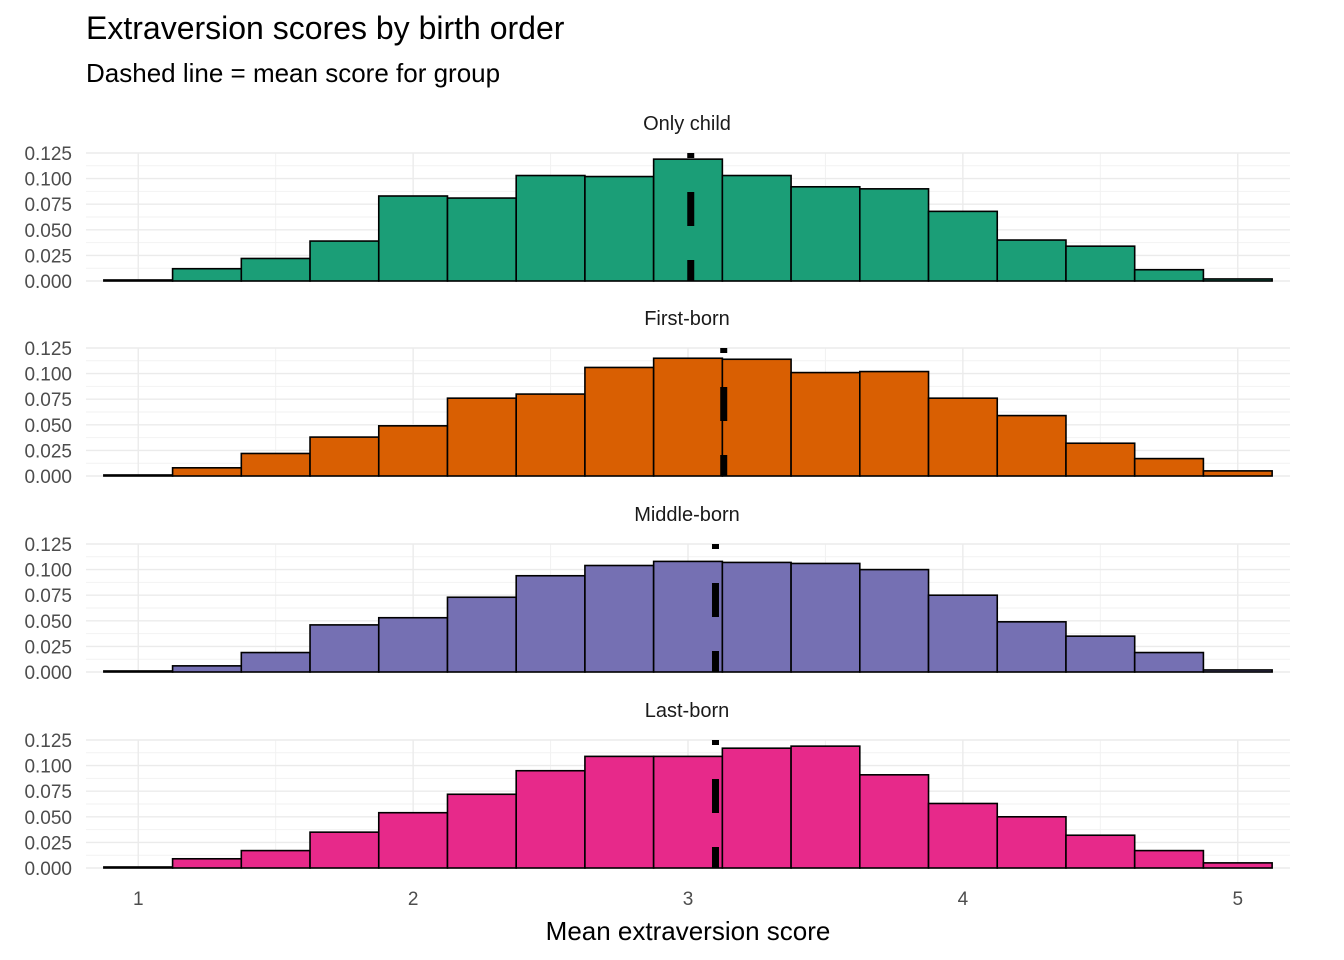 The image size is (1344, 960). Describe the element at coordinates (413, 899) in the screenshot. I see `x-tick-label: 2` at that location.